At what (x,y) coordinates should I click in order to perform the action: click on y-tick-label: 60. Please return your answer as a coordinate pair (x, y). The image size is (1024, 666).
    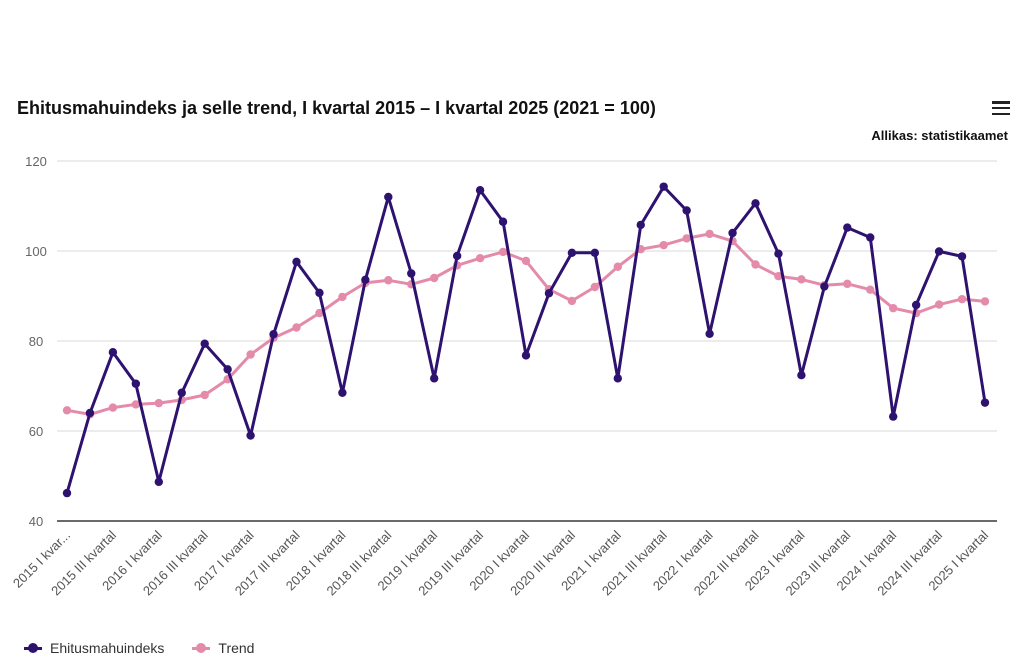
    Looking at the image, I should click on (36, 431).